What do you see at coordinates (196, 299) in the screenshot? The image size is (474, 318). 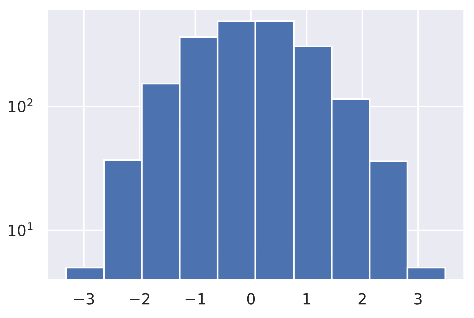 I see `x-tick-label: −1` at bounding box center [196, 299].